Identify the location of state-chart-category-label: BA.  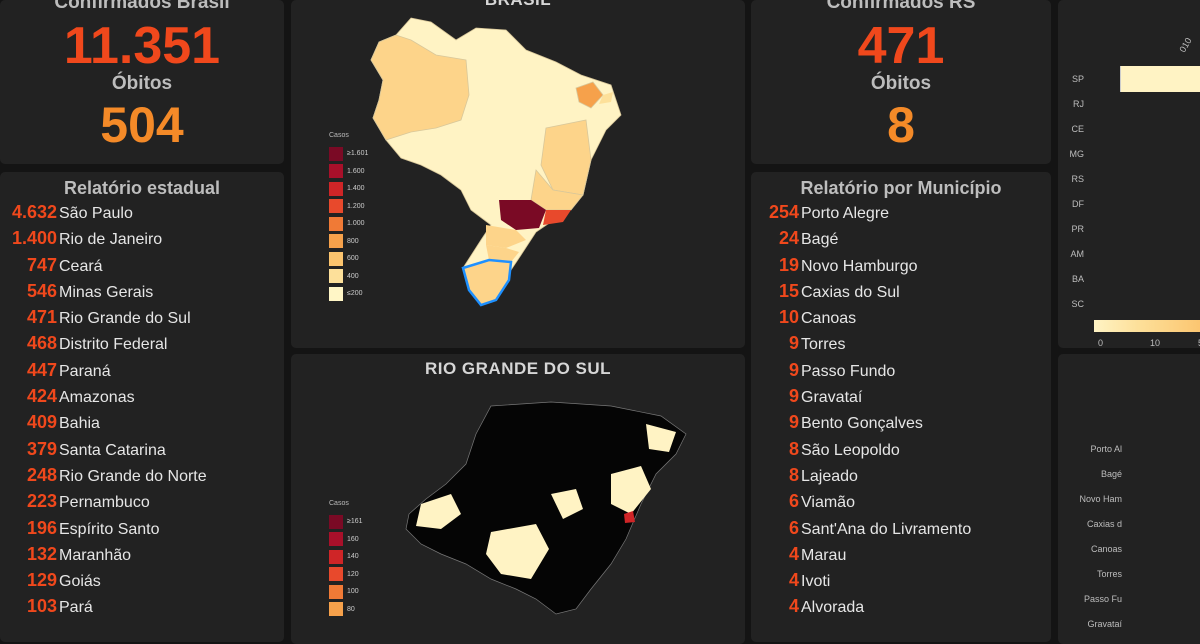
(1077, 279).